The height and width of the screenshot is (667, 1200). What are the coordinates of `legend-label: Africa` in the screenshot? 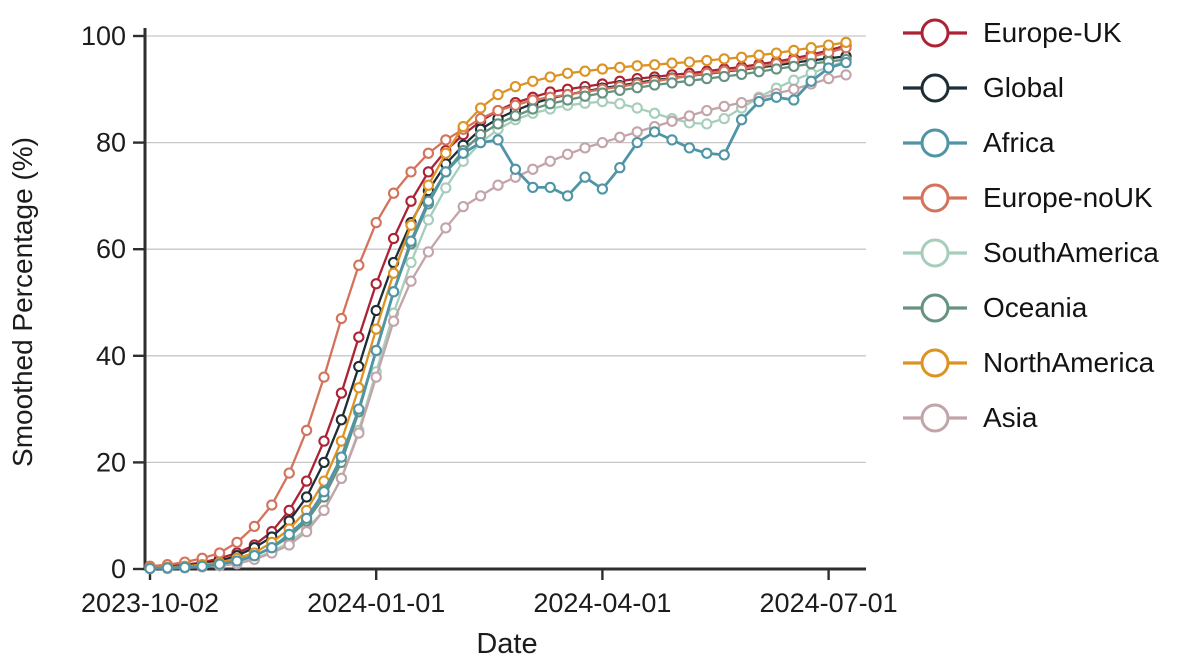 It's located at (1019, 142).